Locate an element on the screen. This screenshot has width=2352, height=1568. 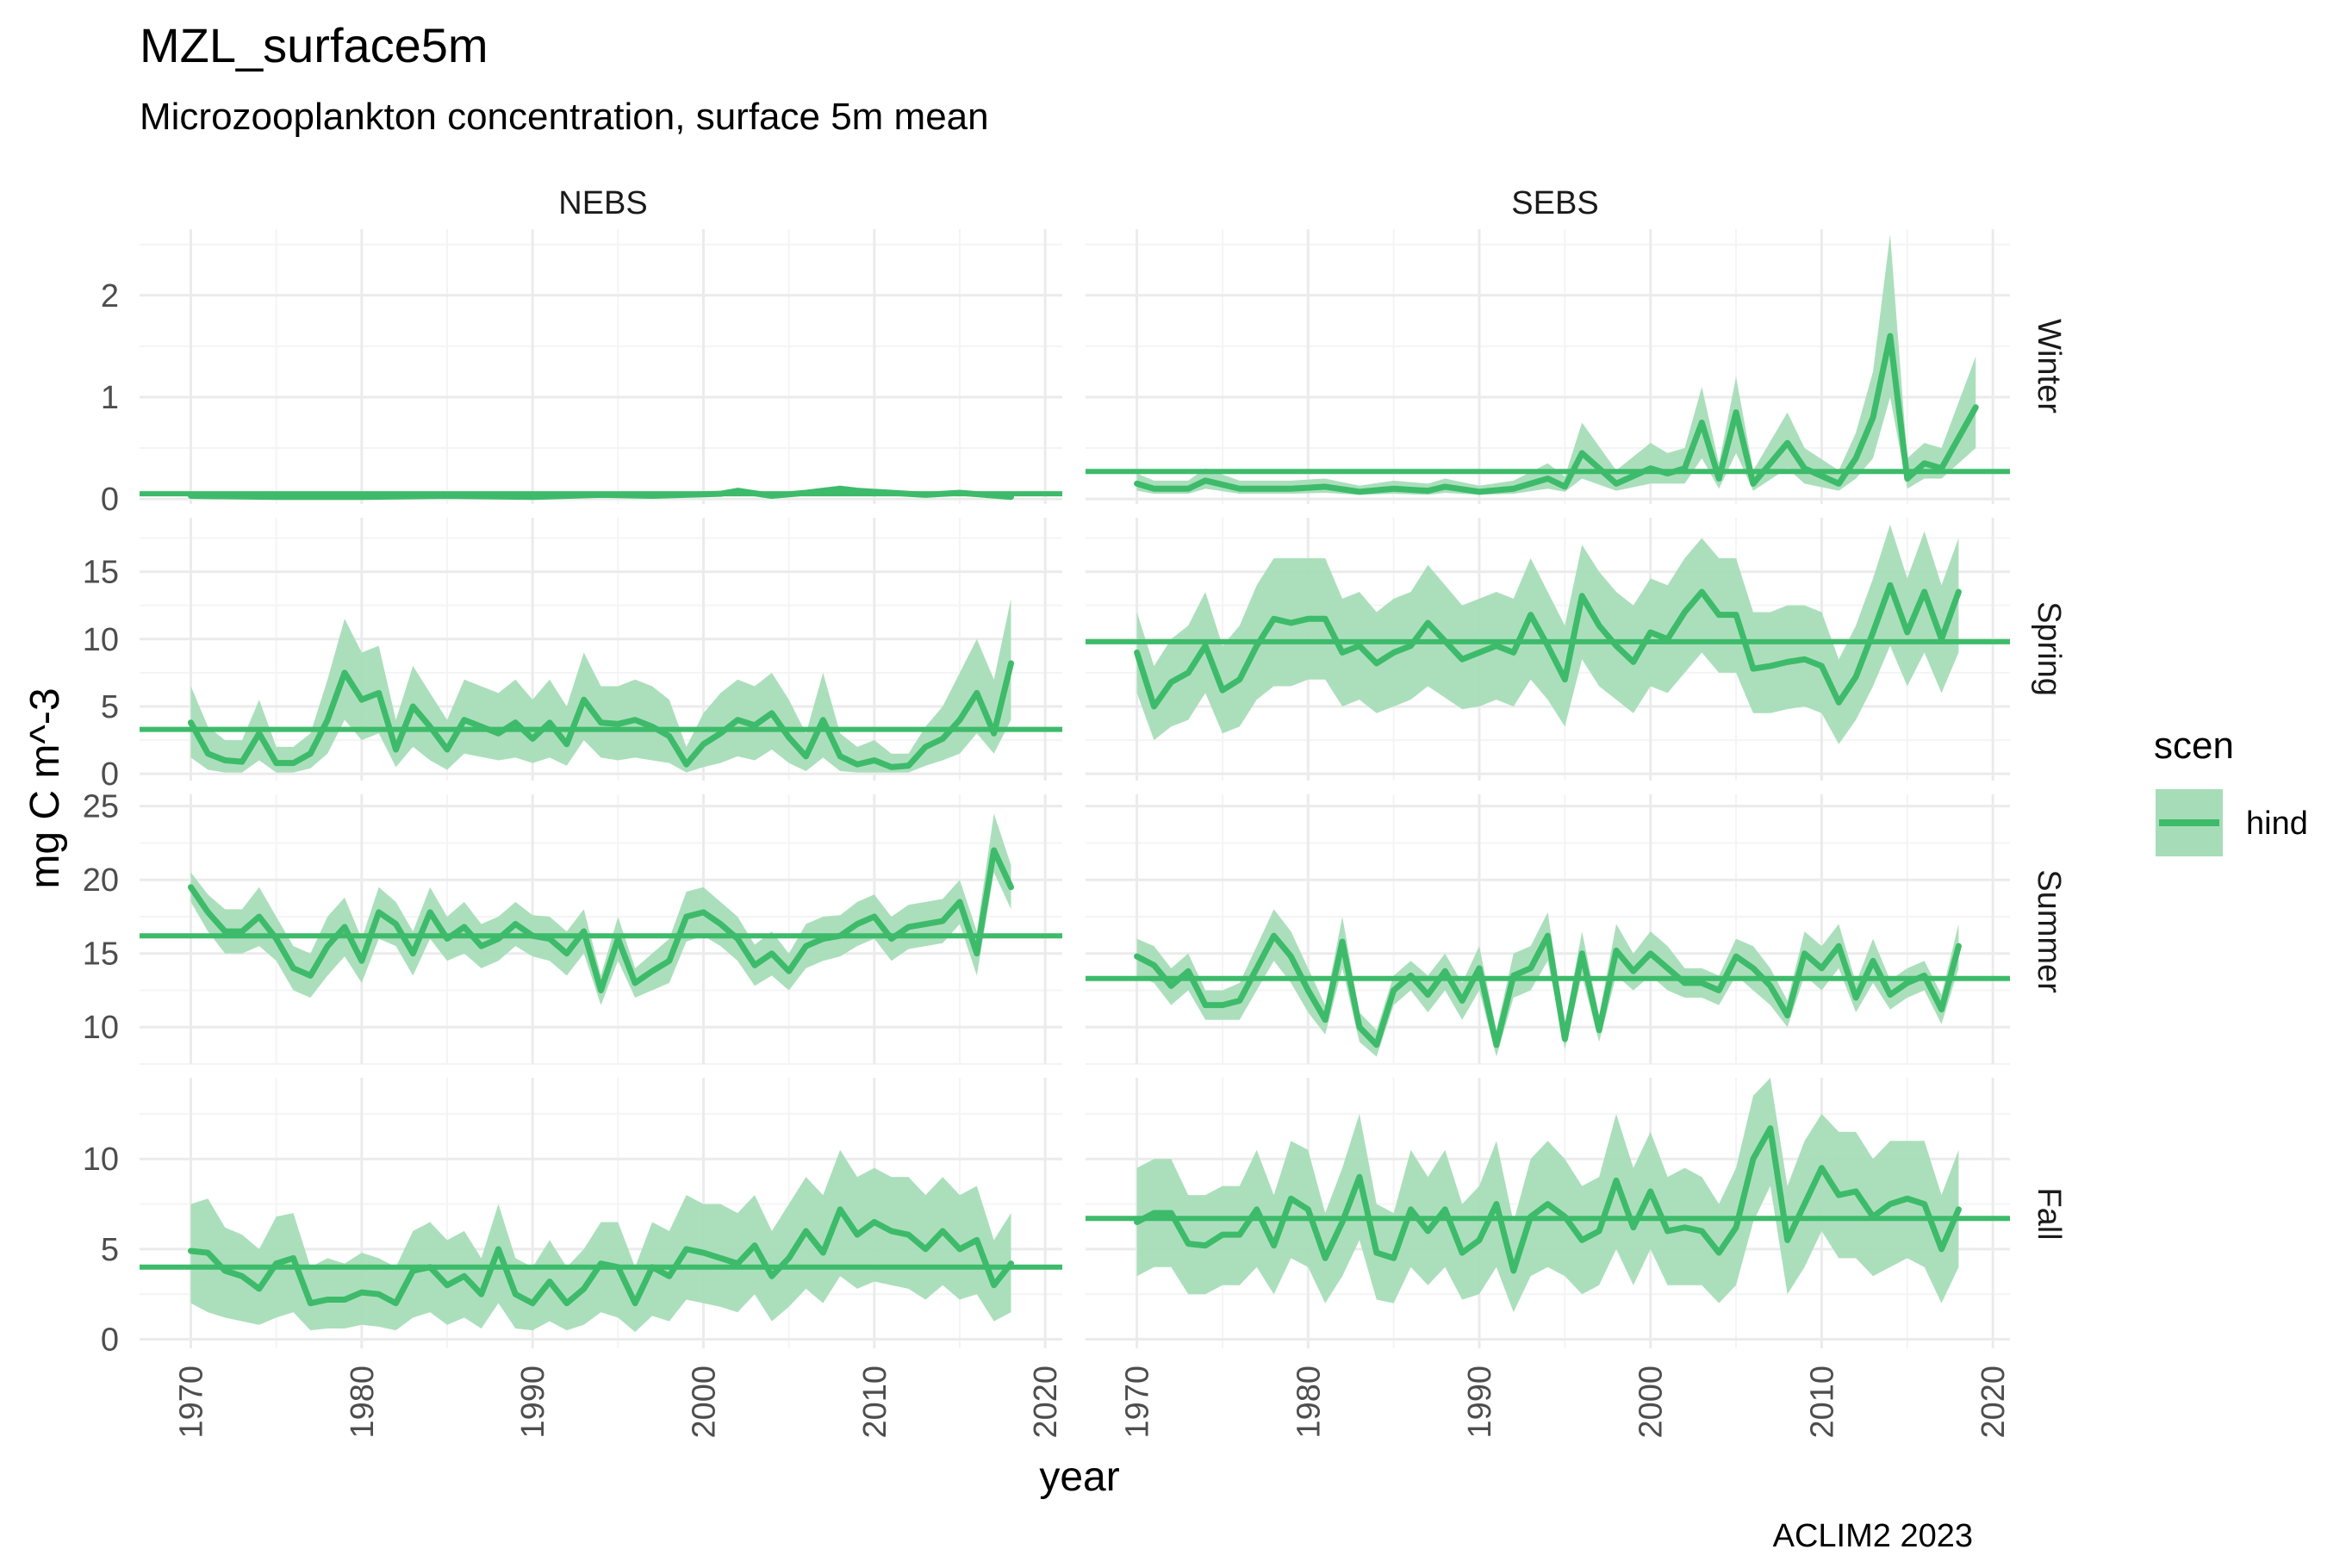
series-line-nebs-summer is located at coordinates (601, 920).